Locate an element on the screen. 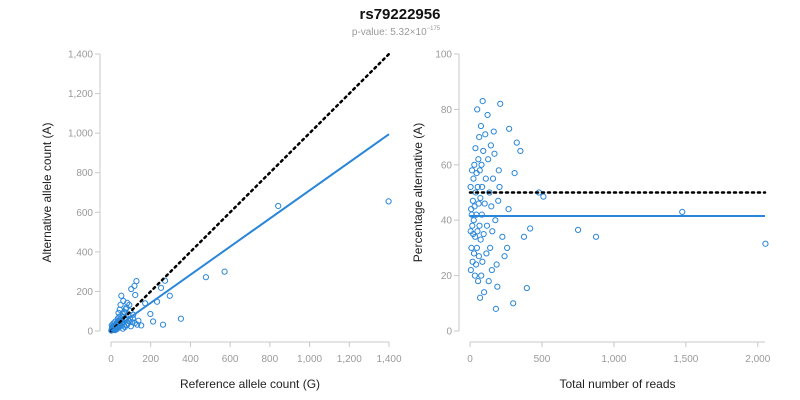 The width and height of the screenshot is (800, 400). right-y-tick-label: 0 is located at coordinates (449, 332).